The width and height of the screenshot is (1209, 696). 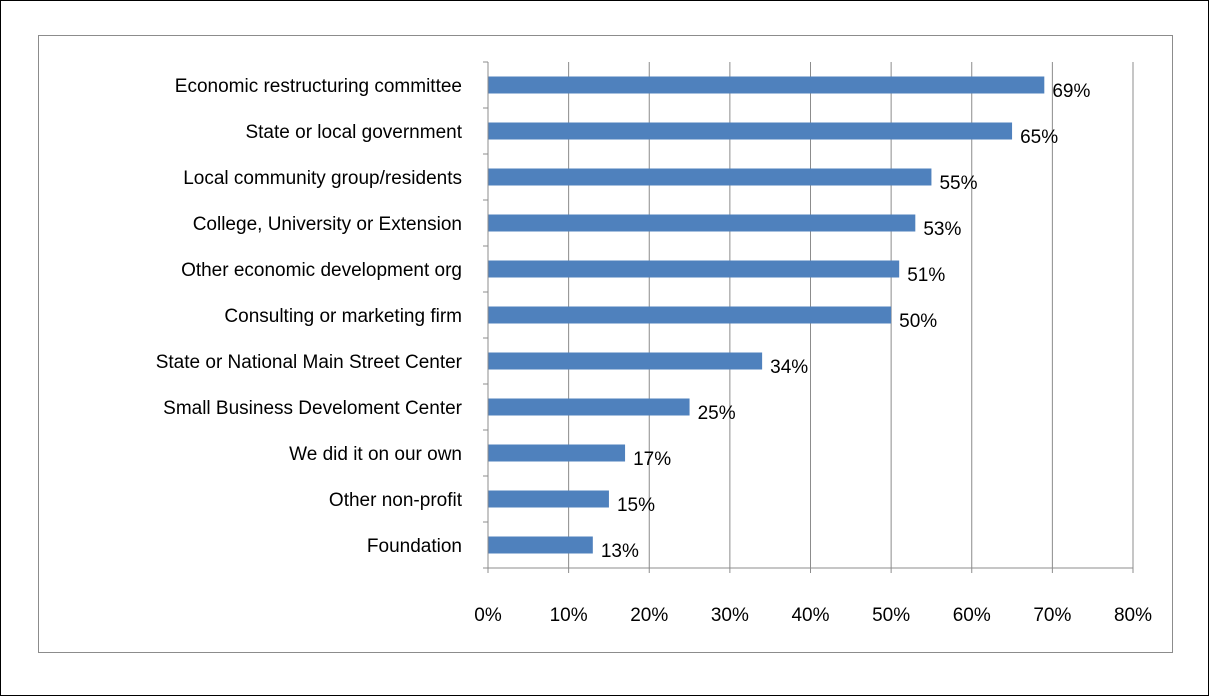 I want to click on data-label: 55%, so click(x=958, y=183).